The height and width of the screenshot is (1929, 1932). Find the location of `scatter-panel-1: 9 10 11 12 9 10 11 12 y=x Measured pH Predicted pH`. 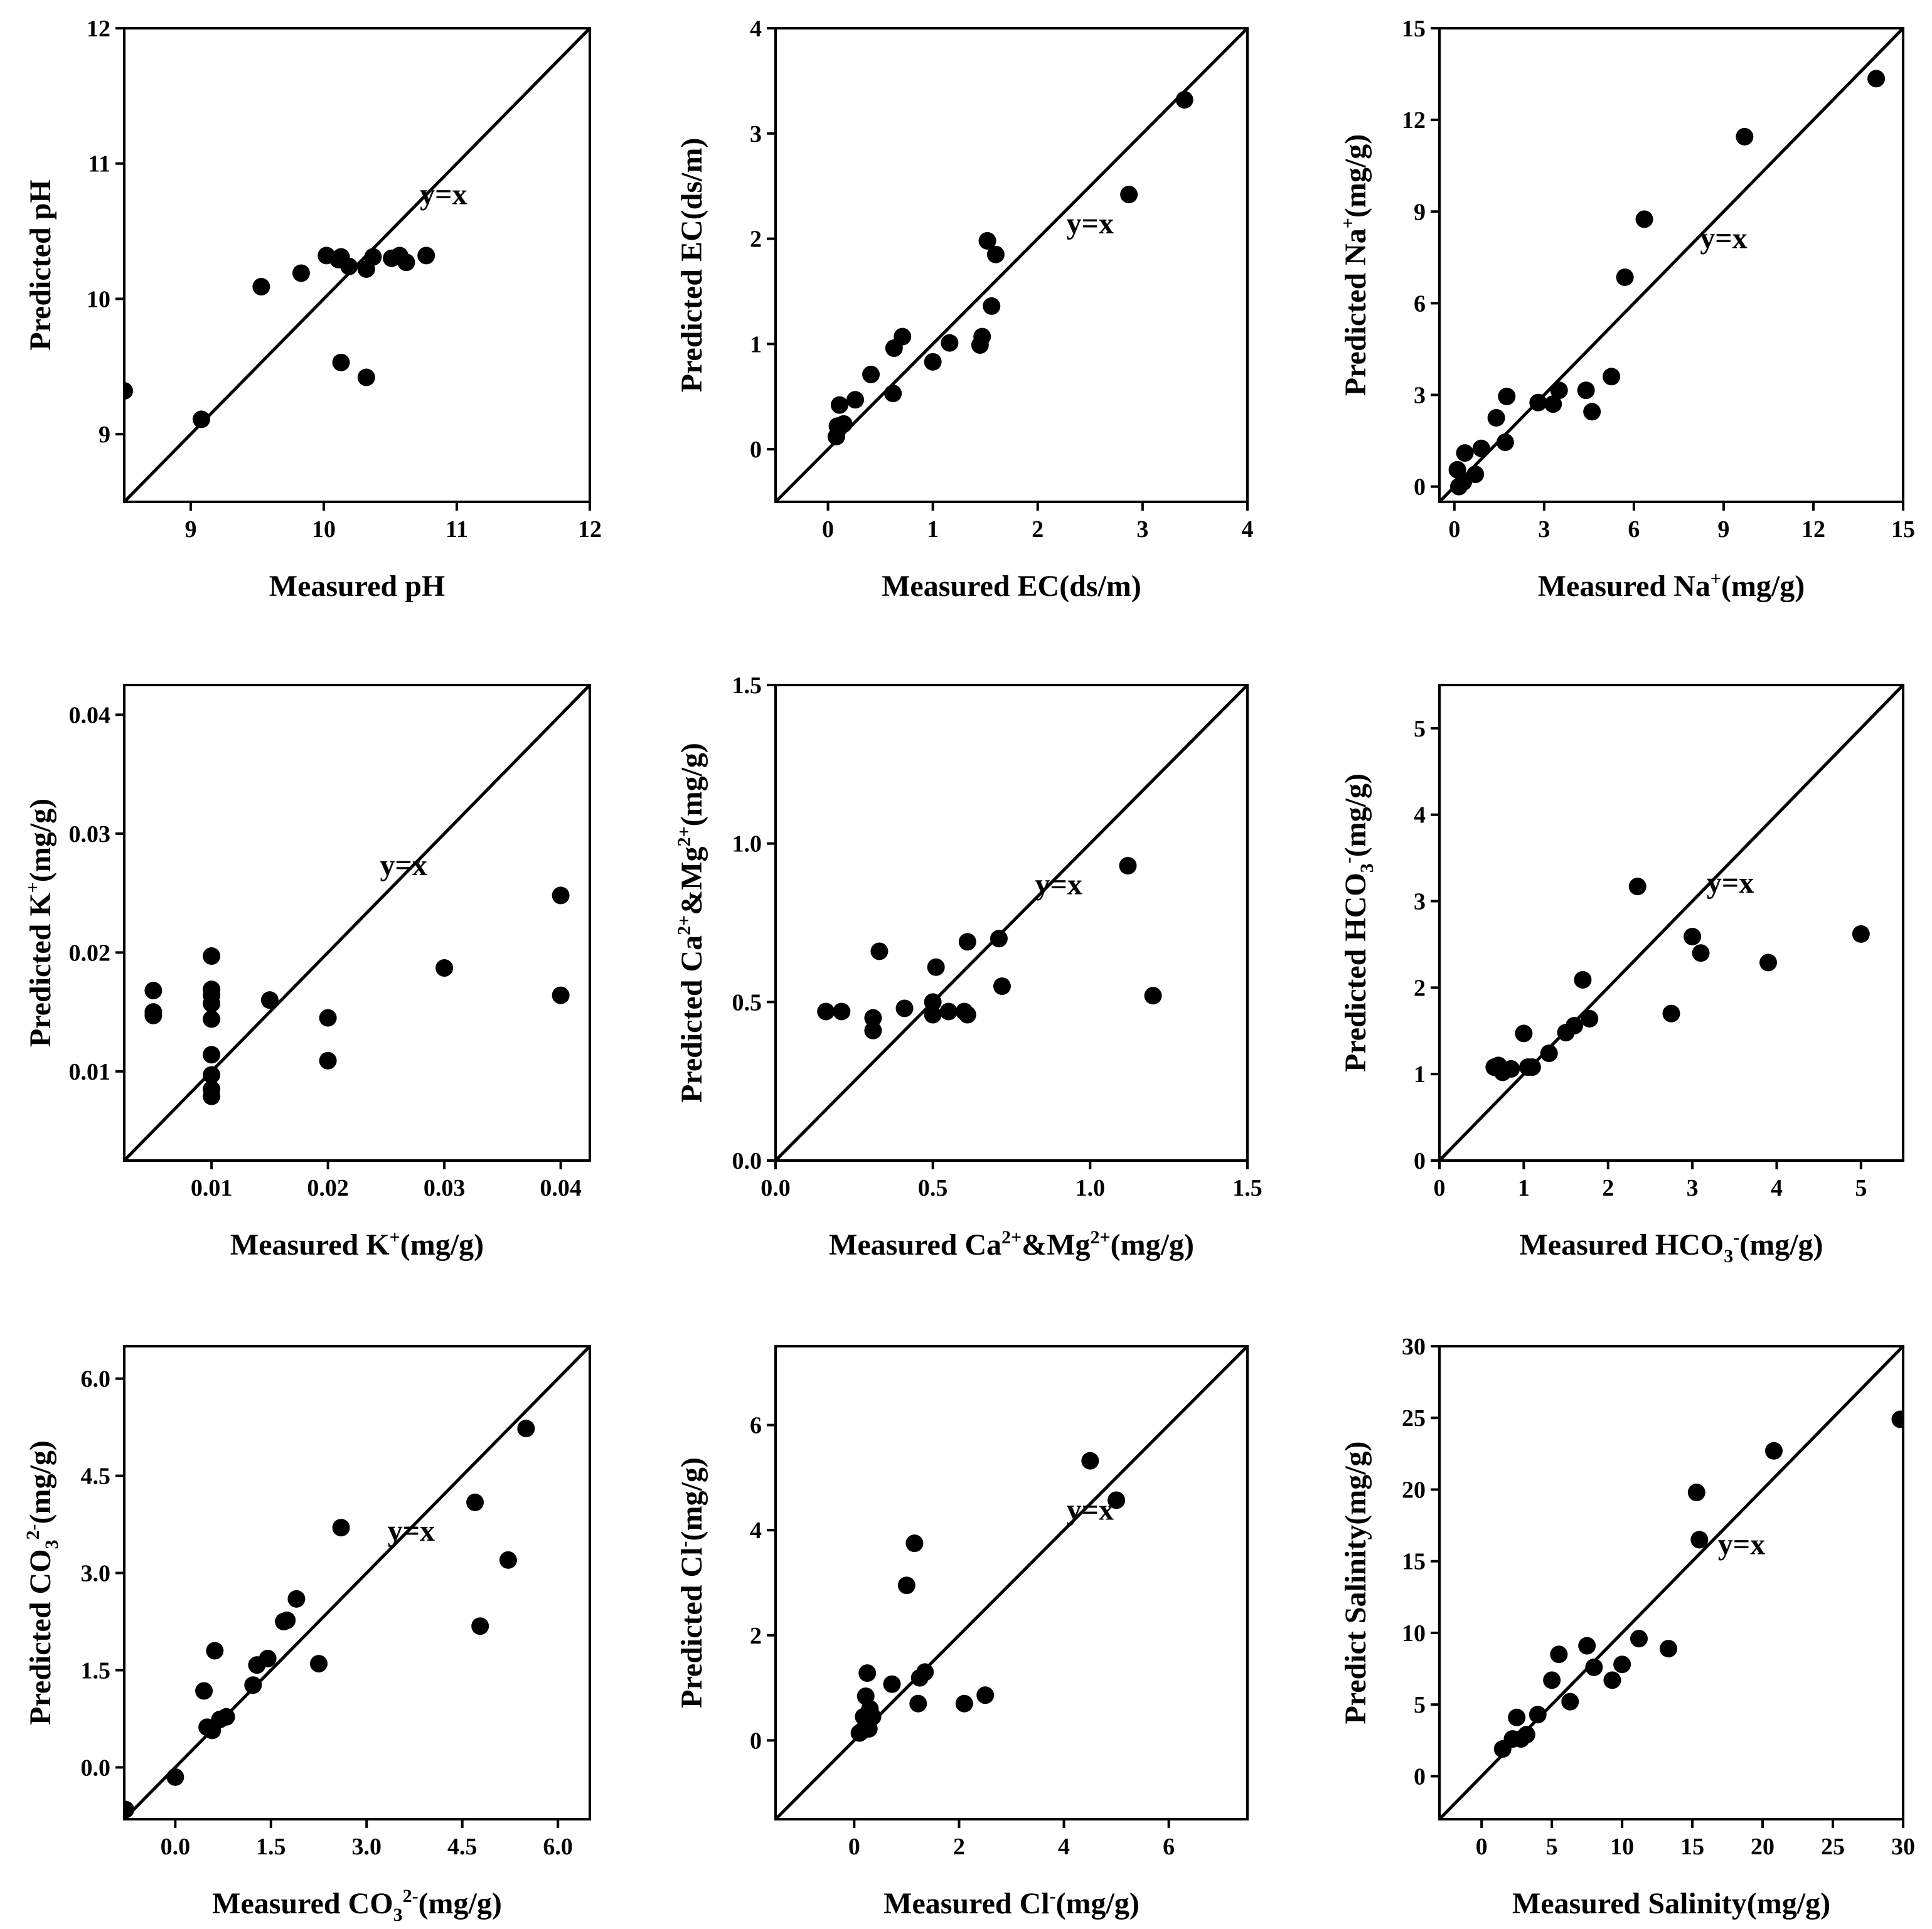

scatter-panel-1: 9 10 11 12 9 10 11 12 y=x Measured pH Predicted pH is located at coordinates (313, 309).